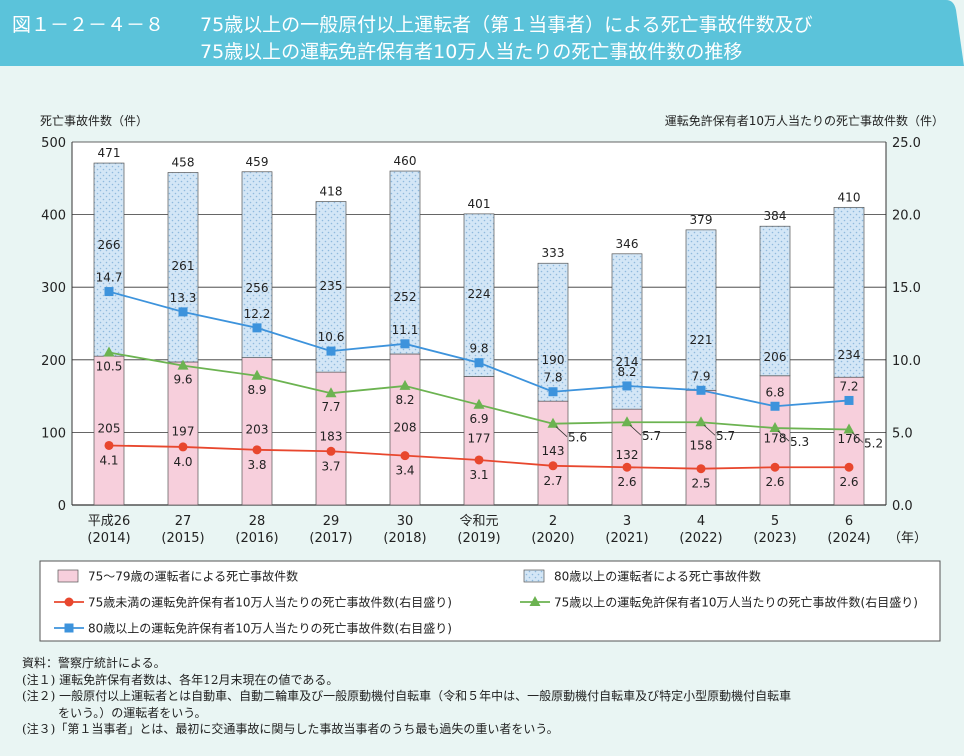 This screenshot has width=964, height=756. Describe the element at coordinates (701, 340) in the screenshot. I see `bar-label-80-plus: 221` at that location.